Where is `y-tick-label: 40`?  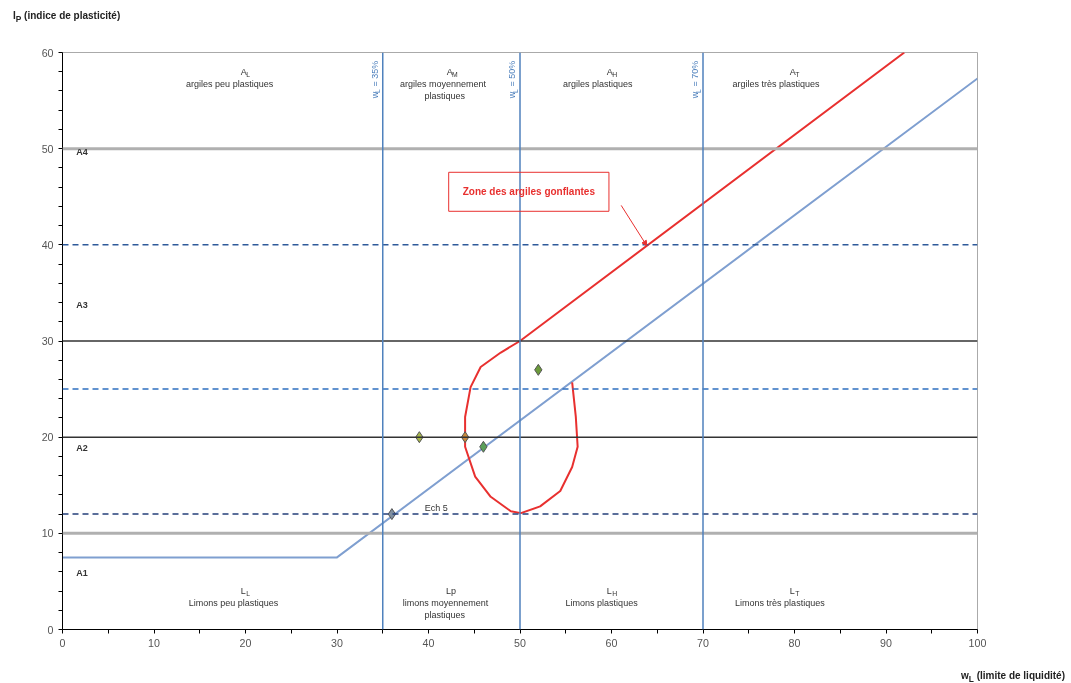
y-tick-label: 40 is located at coordinates (47, 244).